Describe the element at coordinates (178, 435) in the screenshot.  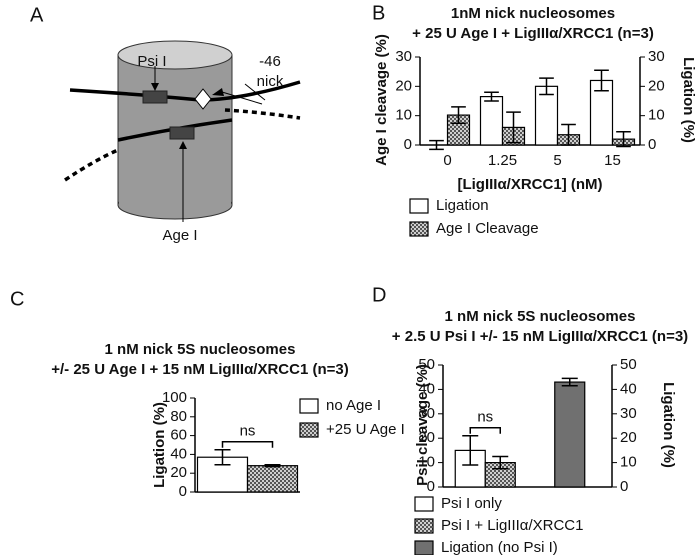
I see `y-tick-label: 60` at that location.